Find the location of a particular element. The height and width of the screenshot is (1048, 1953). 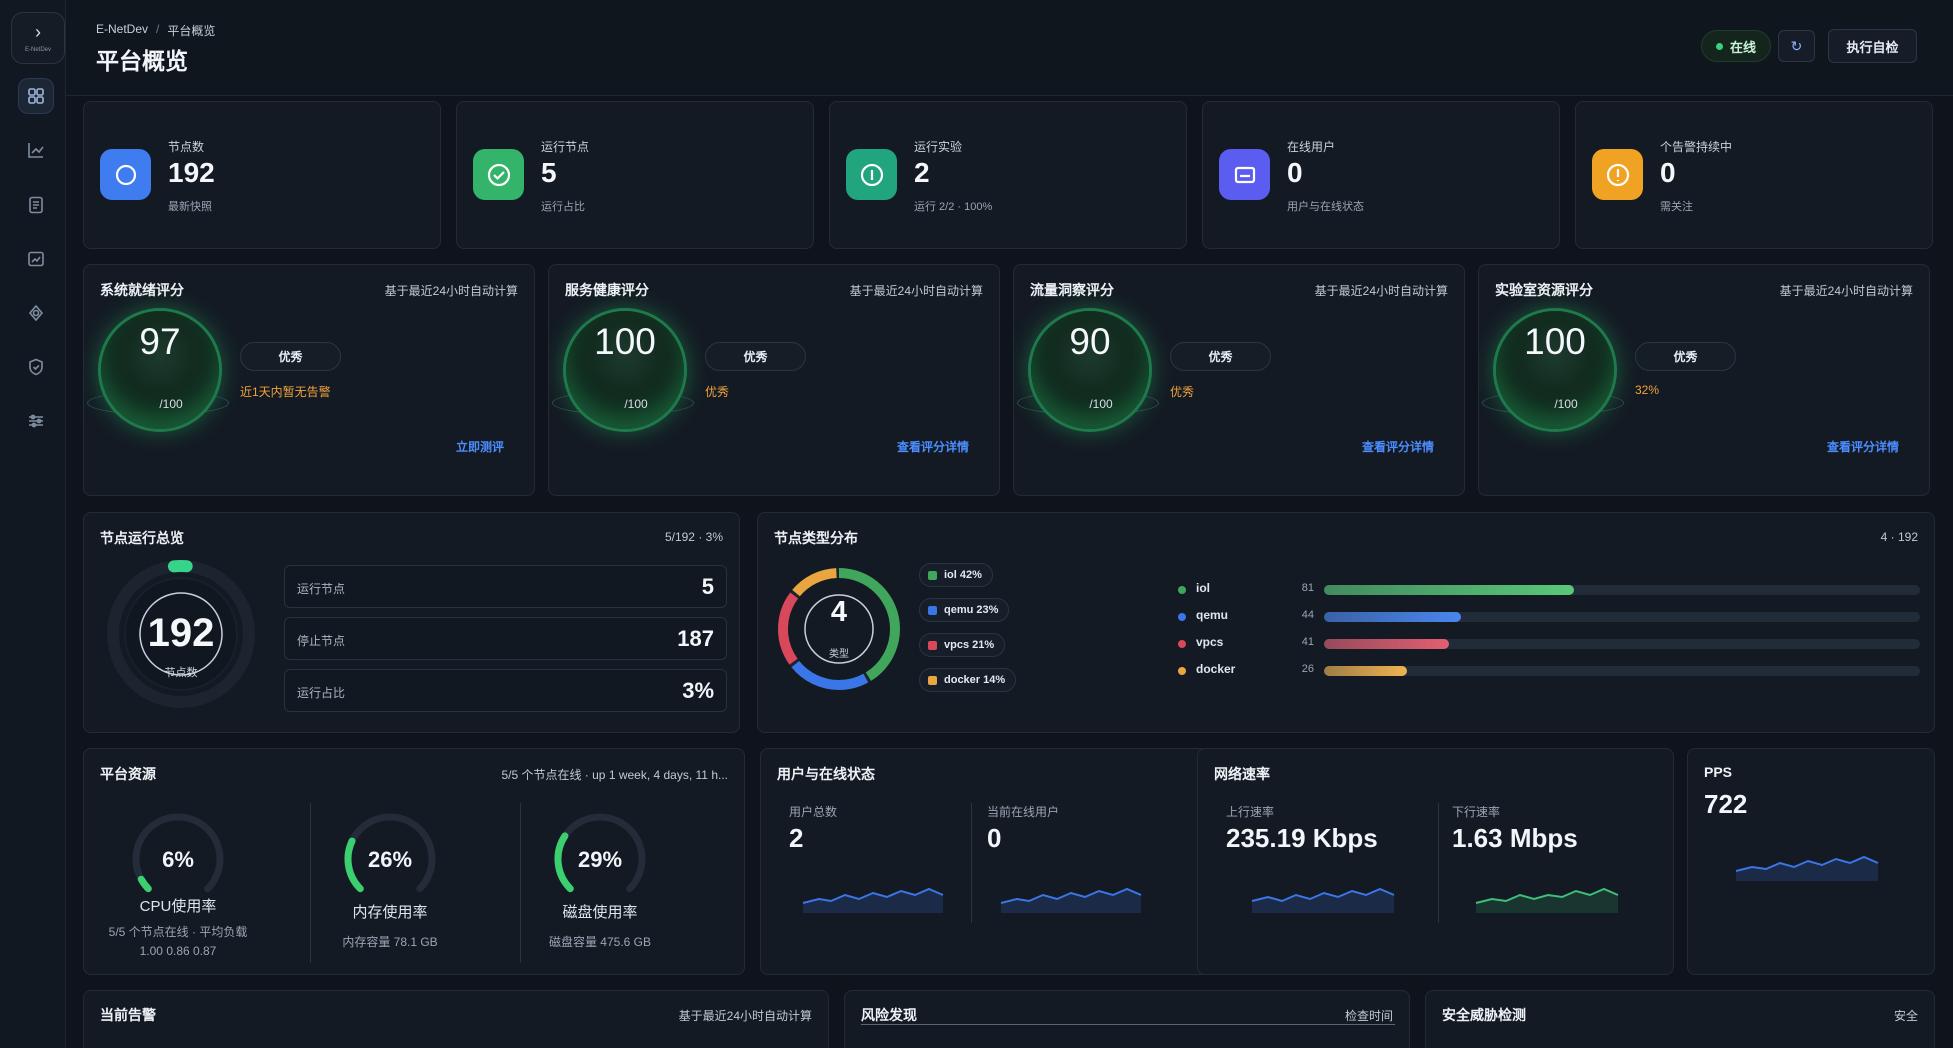

node-stat-label: 运行占比 is located at coordinates (321, 693).